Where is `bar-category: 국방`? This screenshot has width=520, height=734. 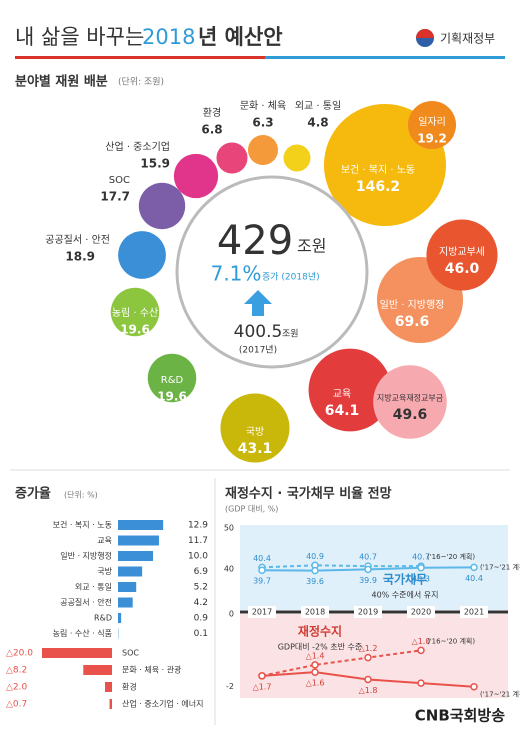 bar-category: 국방 is located at coordinates (104, 571).